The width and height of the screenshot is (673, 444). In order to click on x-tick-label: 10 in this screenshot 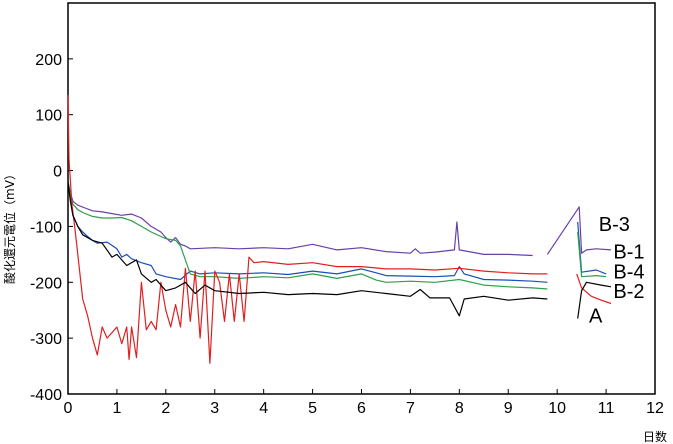, I will do `click(557, 408)`.